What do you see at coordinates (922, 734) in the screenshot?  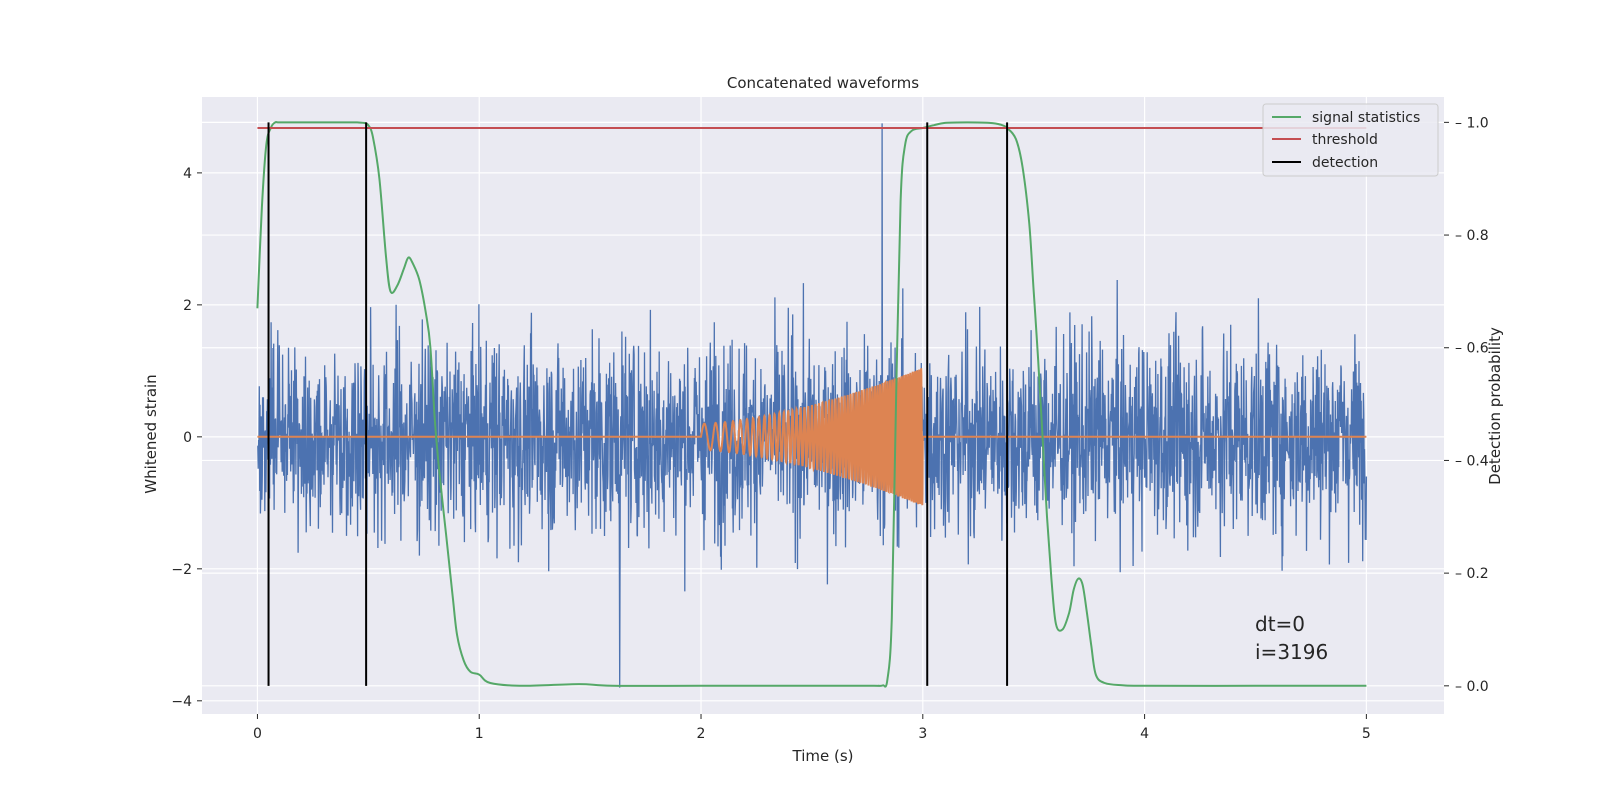 I see `x-tick-label: 3` at bounding box center [922, 734].